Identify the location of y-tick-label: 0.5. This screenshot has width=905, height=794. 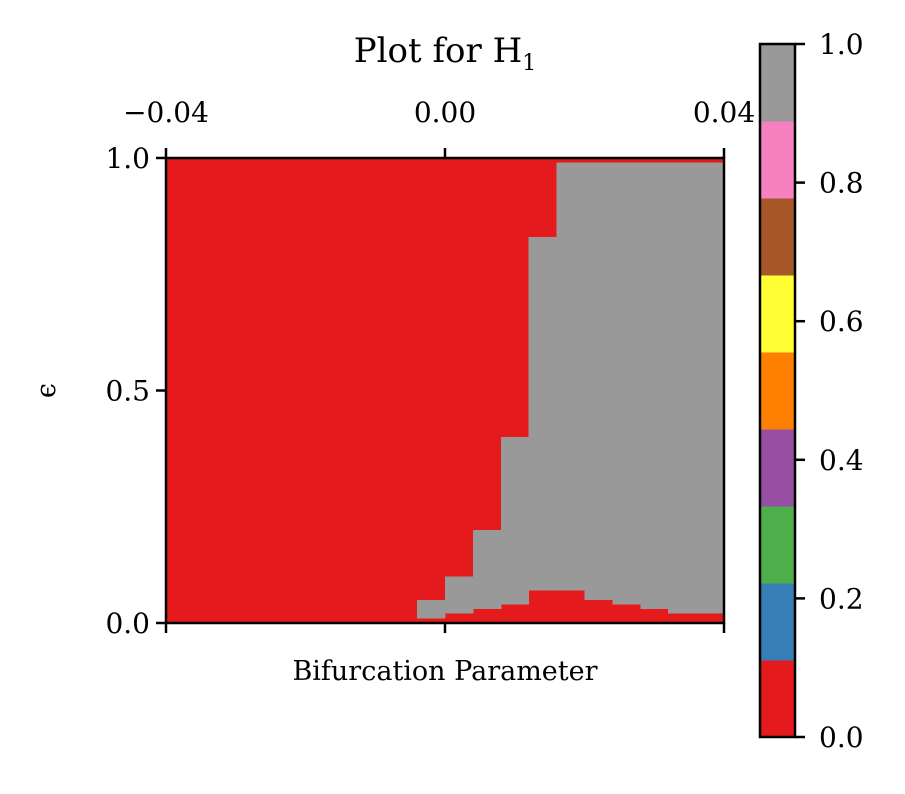
(127, 391).